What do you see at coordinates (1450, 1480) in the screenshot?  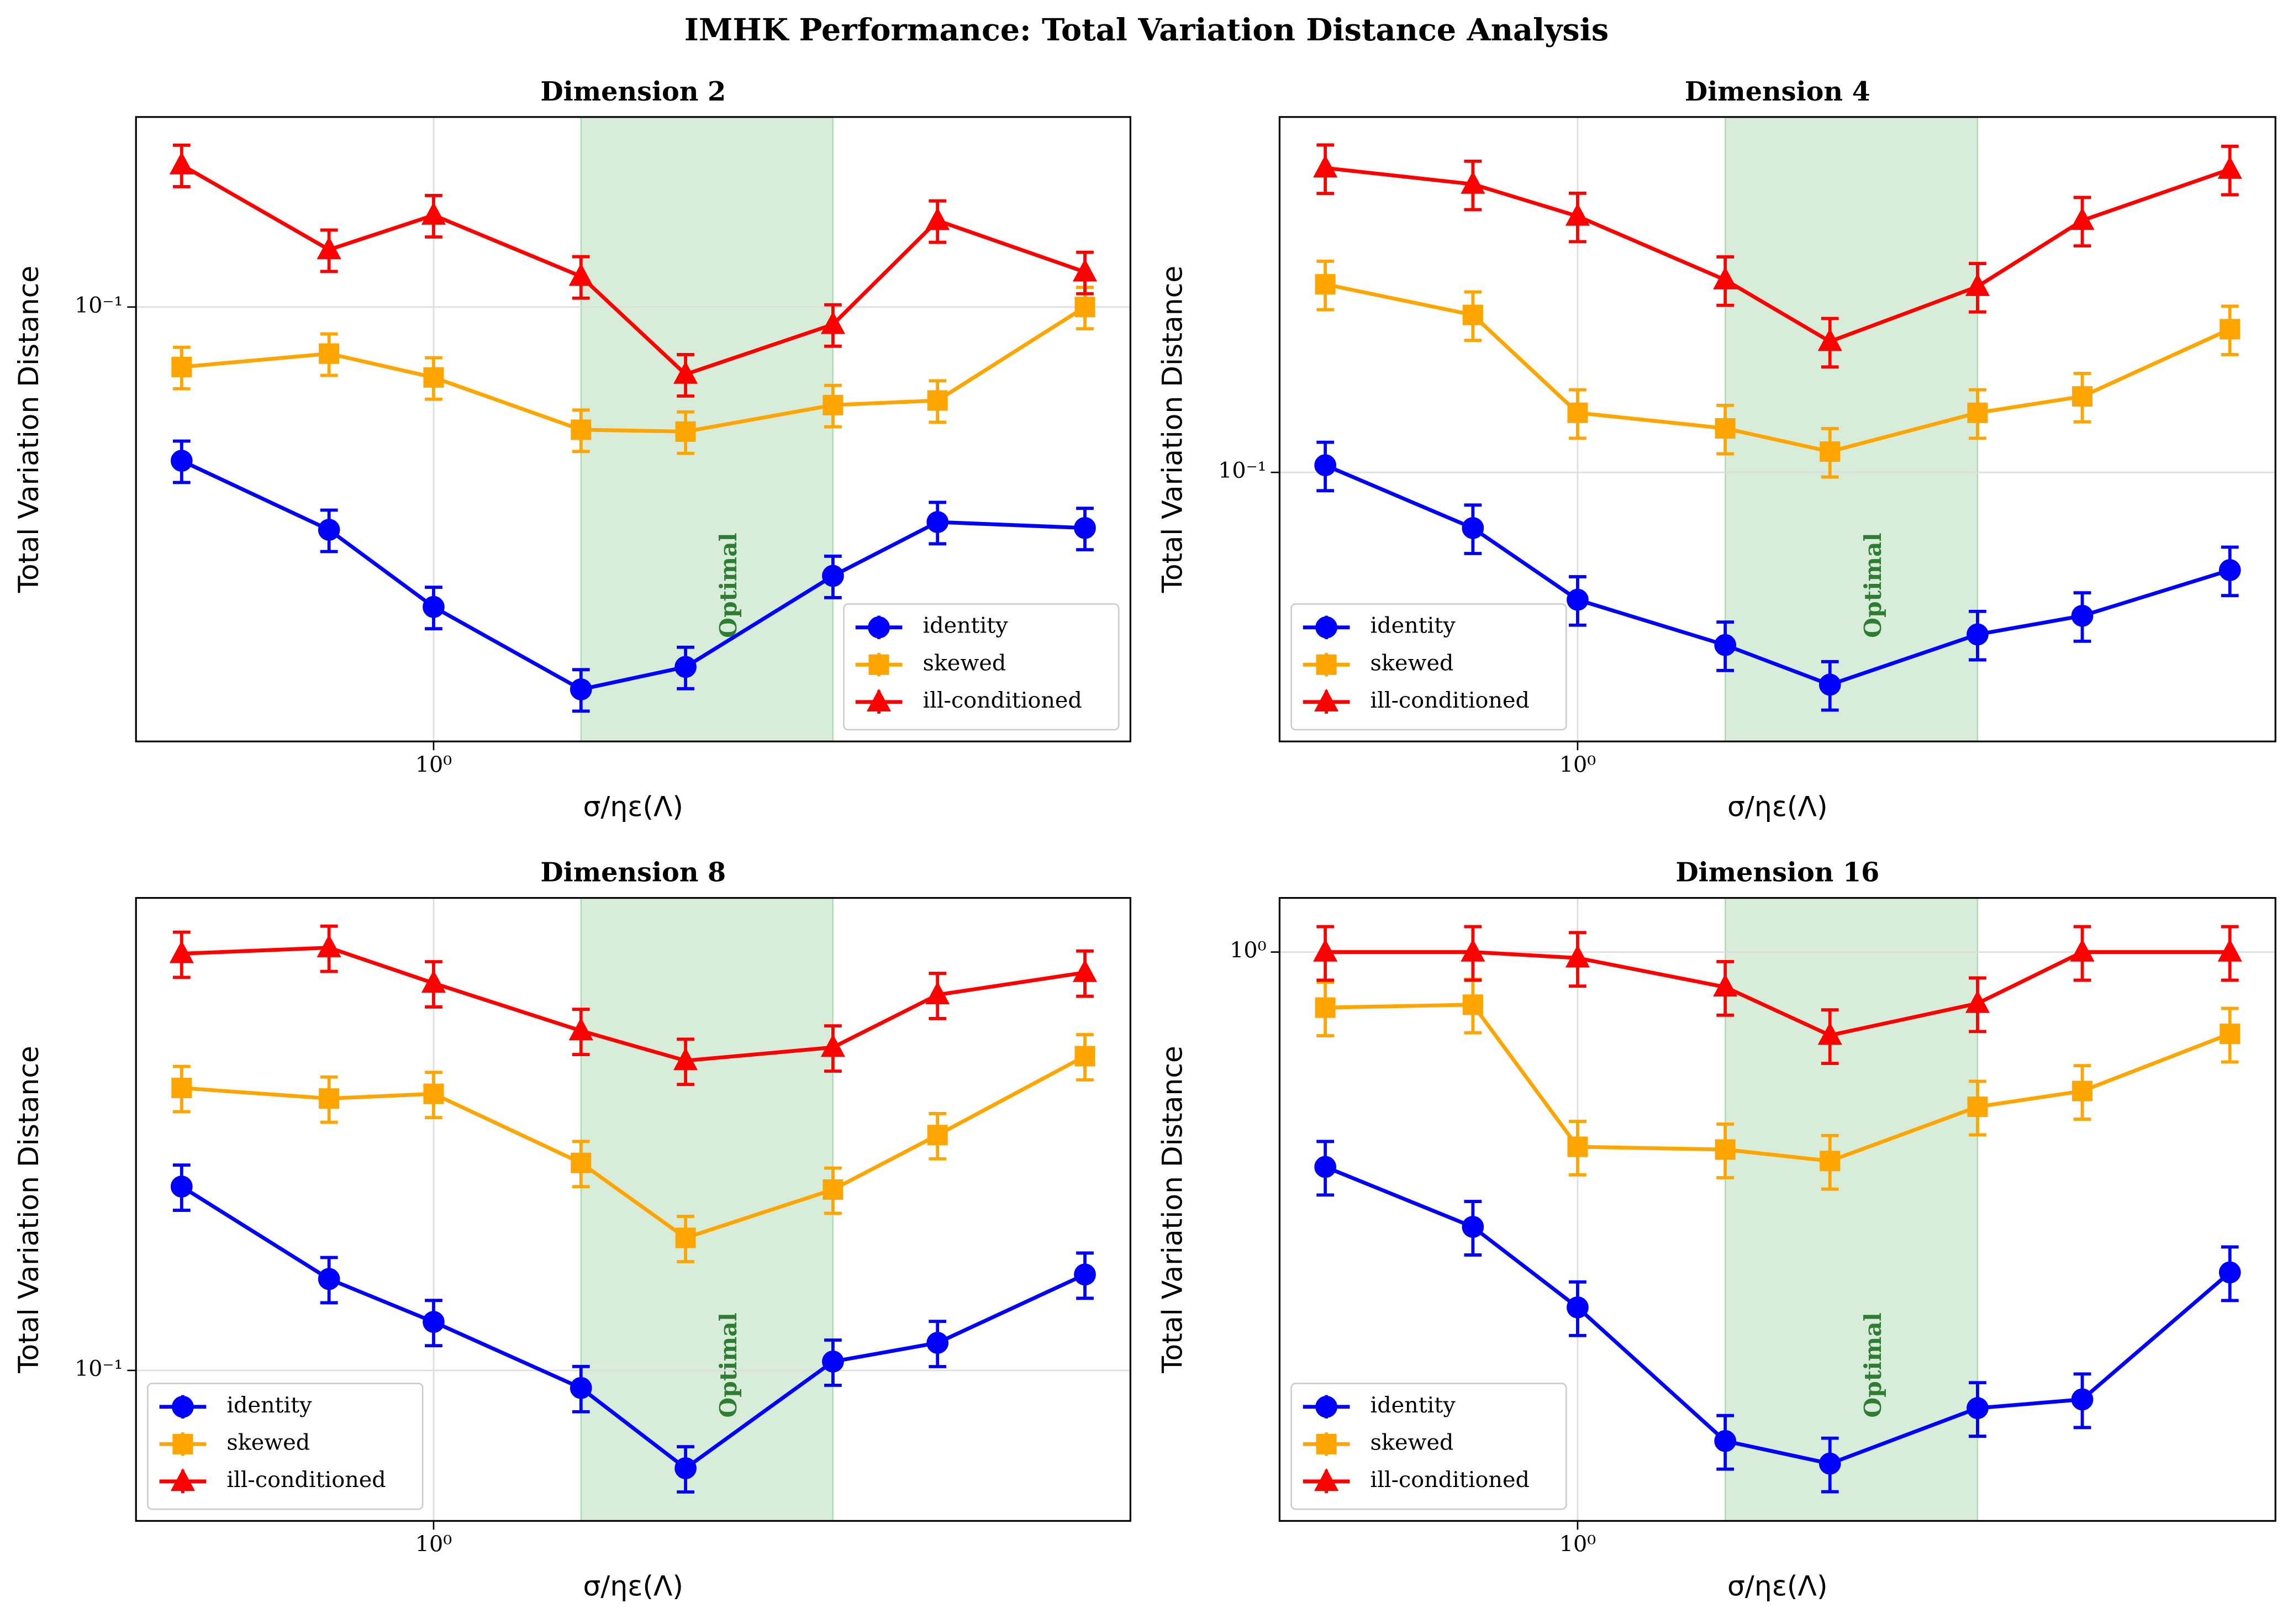 I see `legend-label: ill-conditioned` at bounding box center [1450, 1480].